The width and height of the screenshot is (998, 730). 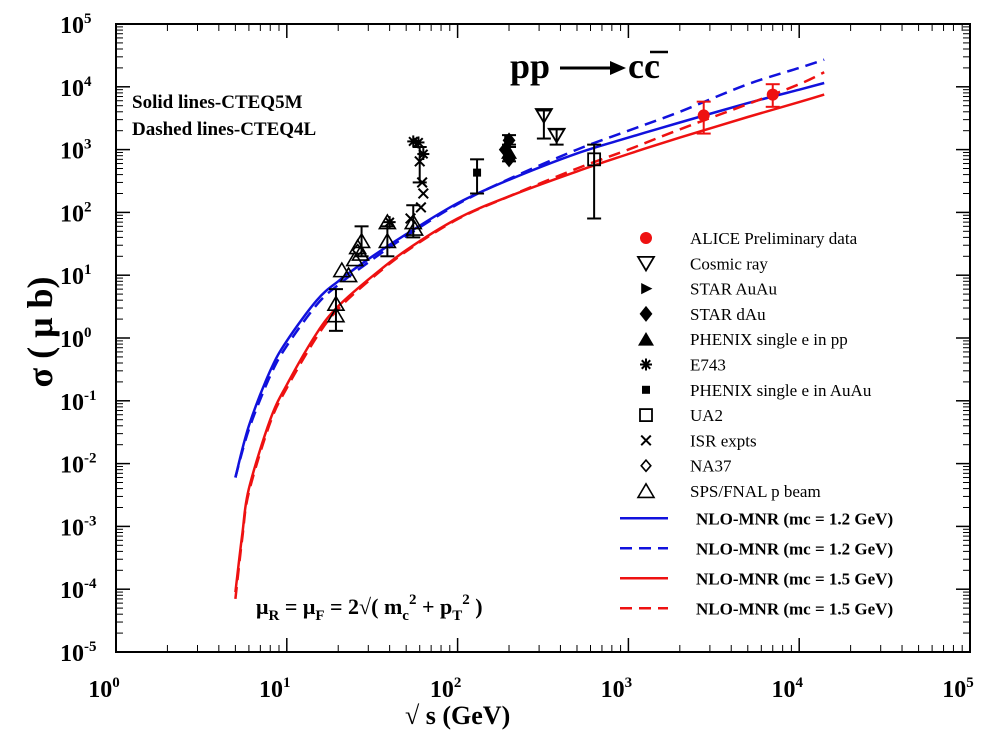 What do you see at coordinates (104, 689) in the screenshot?
I see `x-tick-label: 10⁰` at bounding box center [104, 689].